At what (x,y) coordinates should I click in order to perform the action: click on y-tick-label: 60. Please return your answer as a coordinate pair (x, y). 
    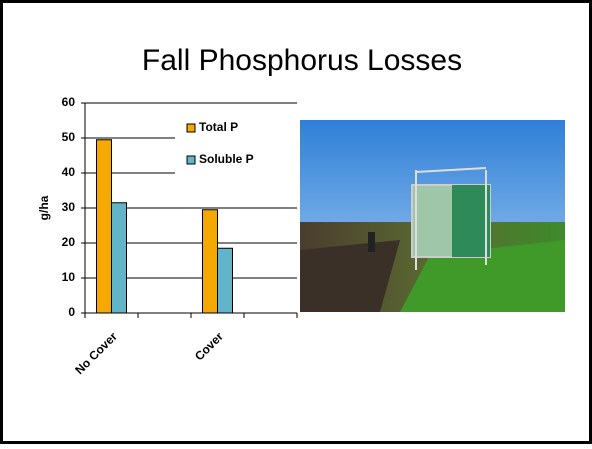
    Looking at the image, I should click on (69, 102).